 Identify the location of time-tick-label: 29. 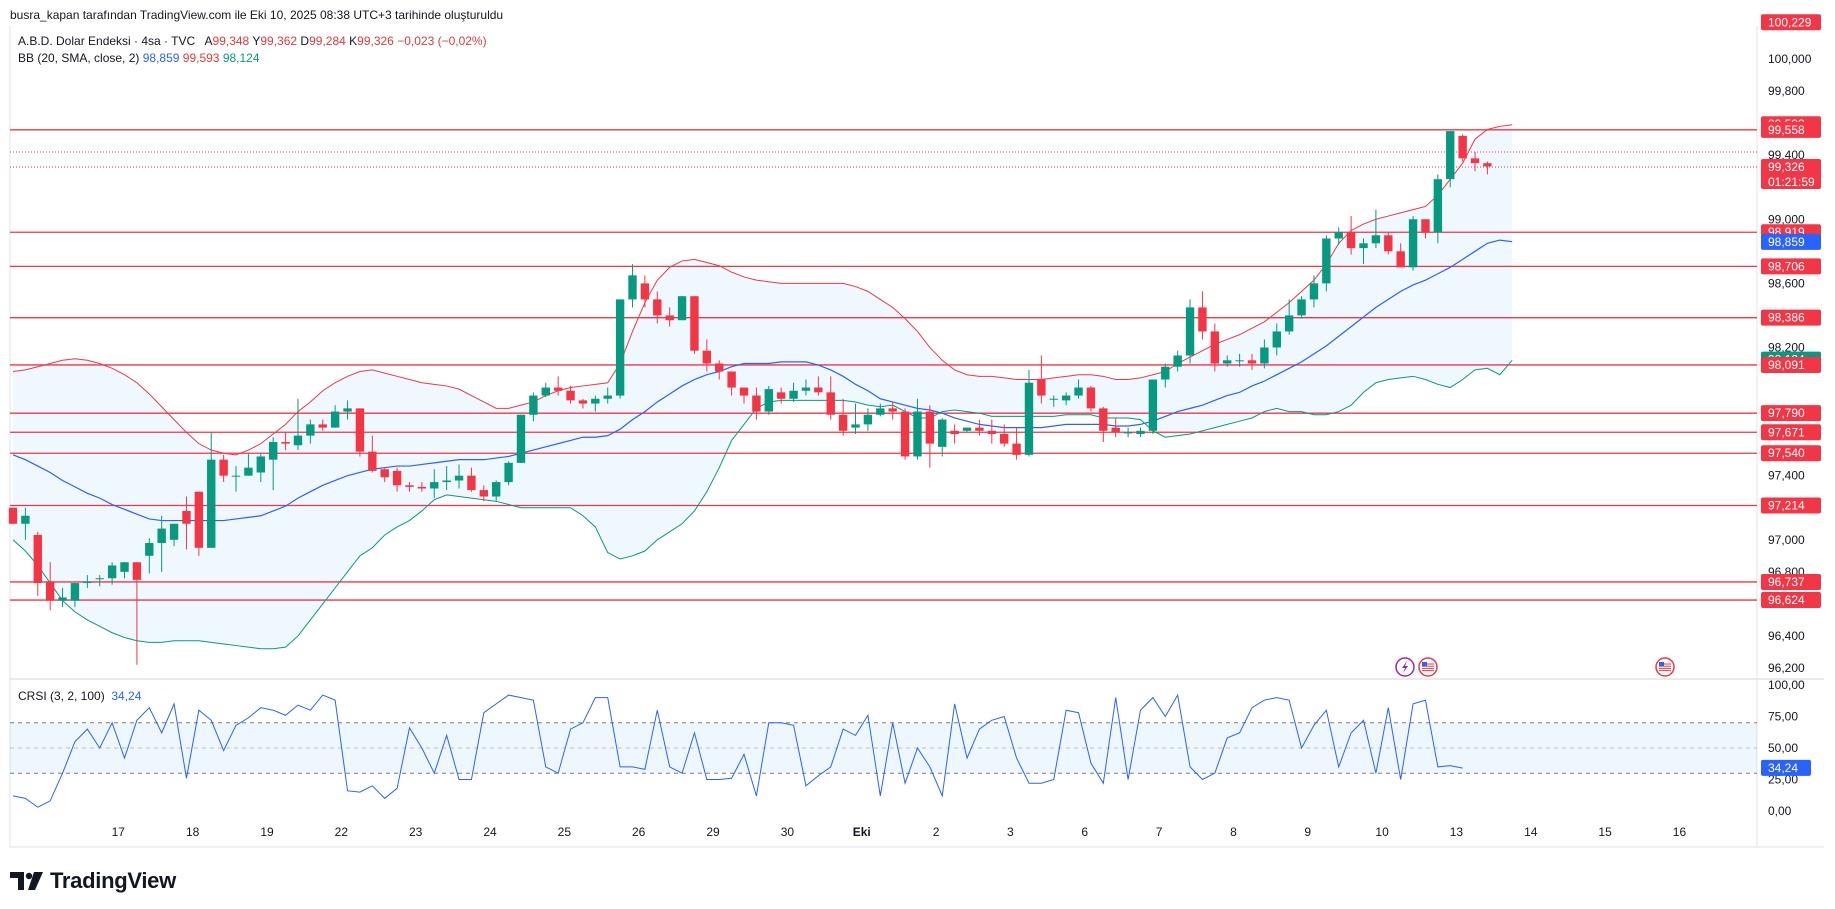
(713, 832).